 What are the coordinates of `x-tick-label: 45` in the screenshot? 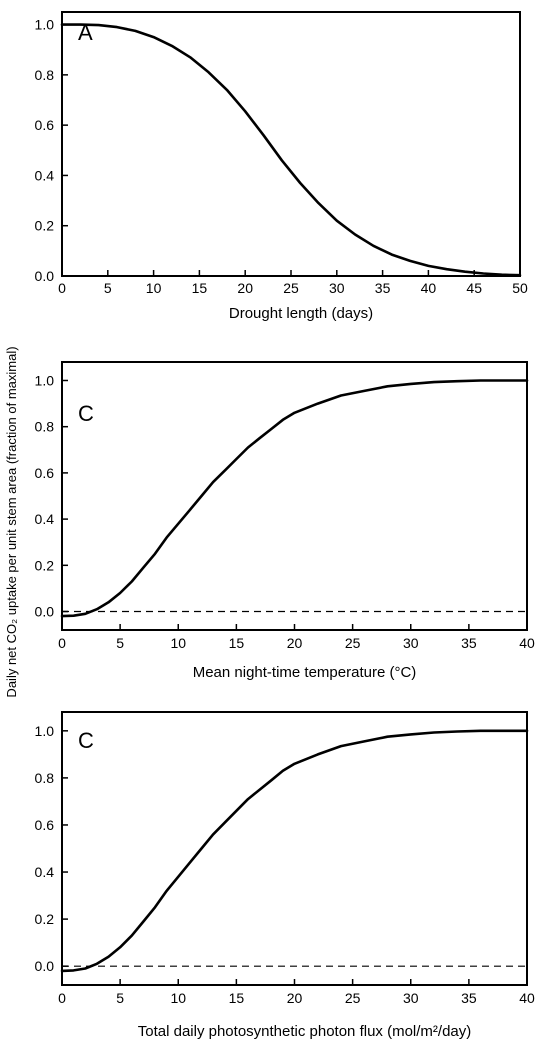 It's located at (474, 288).